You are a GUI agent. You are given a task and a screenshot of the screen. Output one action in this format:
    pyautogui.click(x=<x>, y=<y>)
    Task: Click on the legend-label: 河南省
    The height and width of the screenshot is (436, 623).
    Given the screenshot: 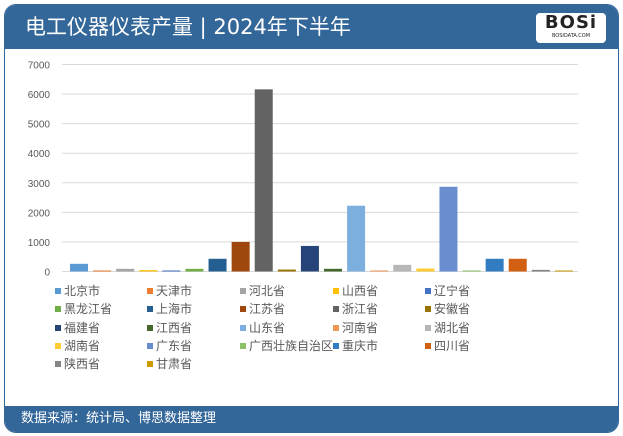 What is the action you would take?
    pyautogui.click(x=360, y=327)
    